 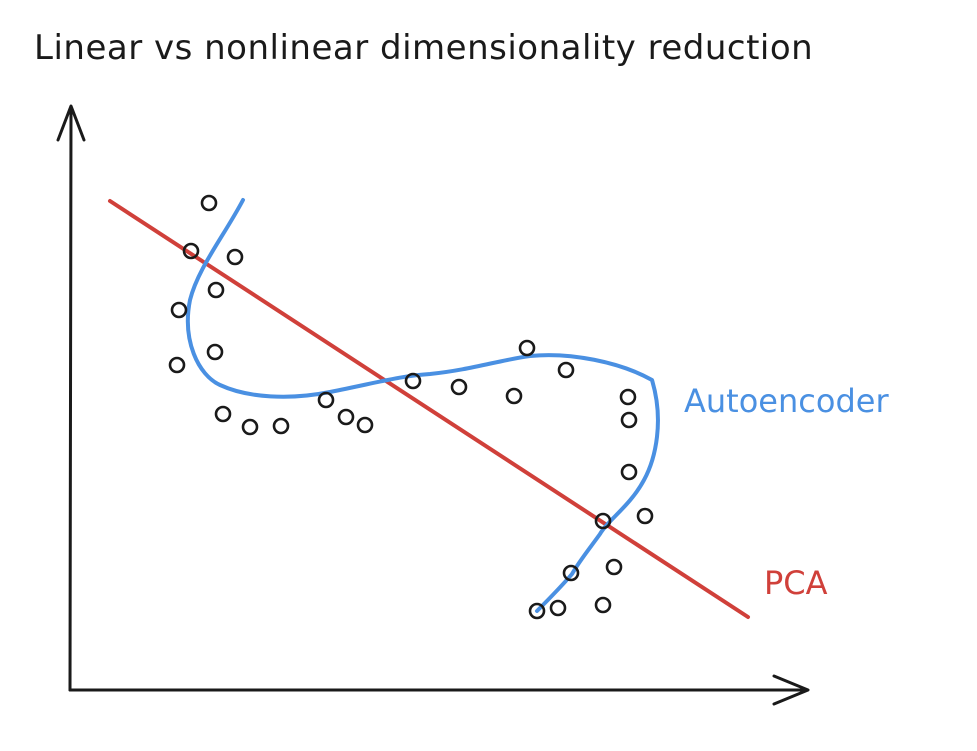 I want to click on y-axis-arrowhead, so click(x=71, y=123).